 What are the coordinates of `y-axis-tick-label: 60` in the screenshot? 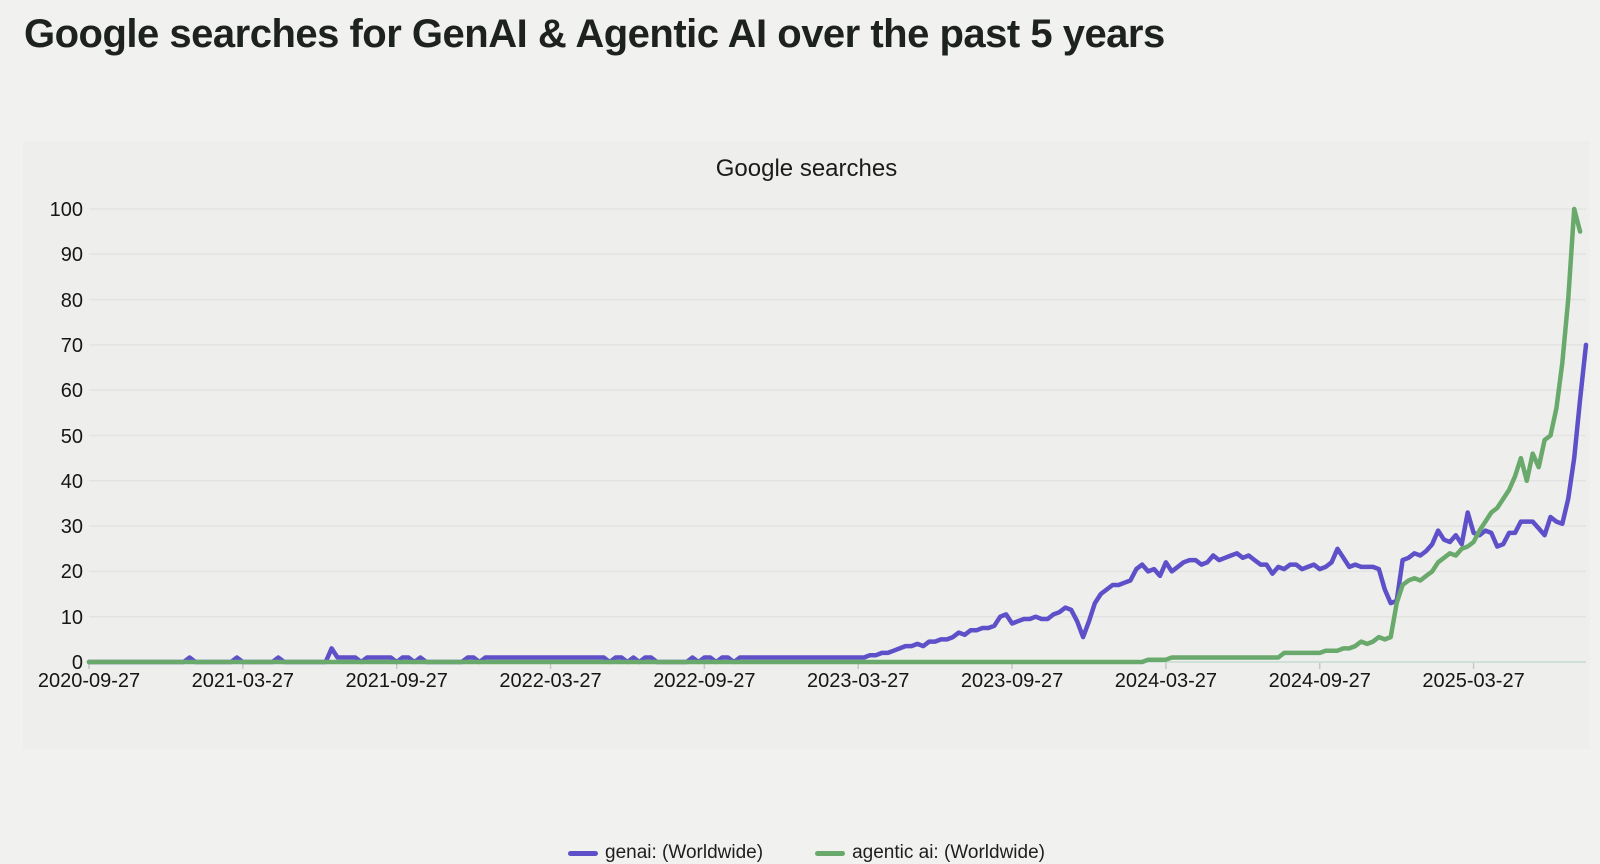 It's located at (71, 391).